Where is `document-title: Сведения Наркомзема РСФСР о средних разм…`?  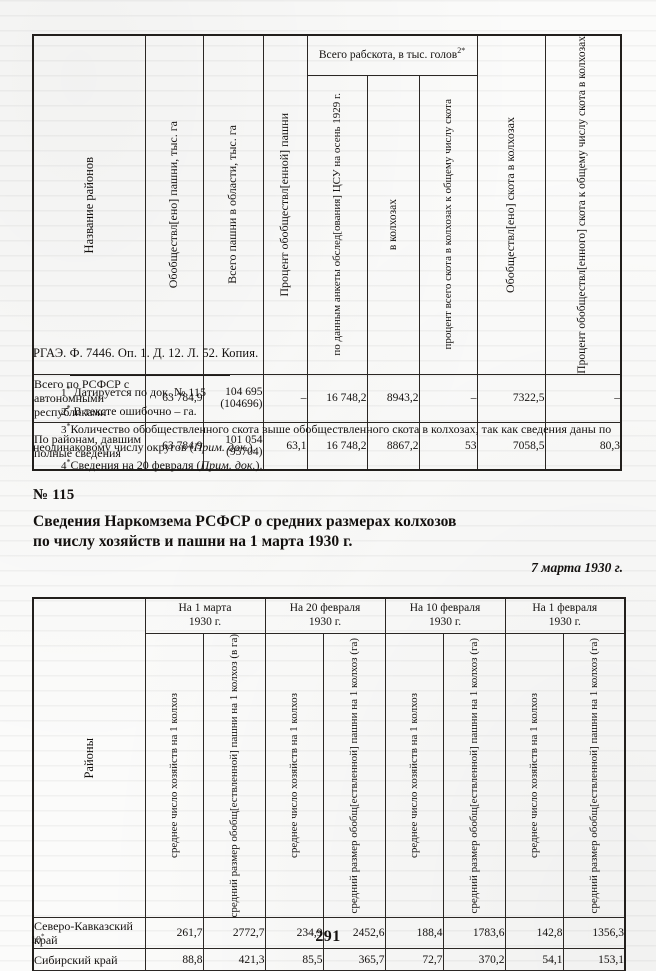 document-title: Сведения Наркомзема РСФСР о средних разм… is located at coordinates (328, 532).